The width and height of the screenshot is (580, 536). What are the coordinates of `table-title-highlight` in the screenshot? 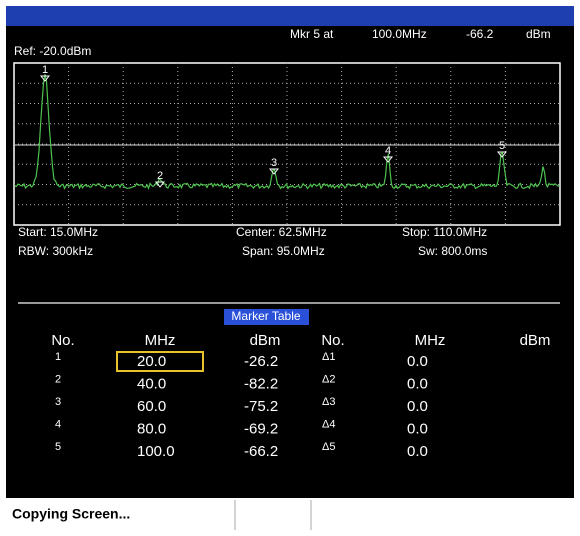 It's located at (266, 317).